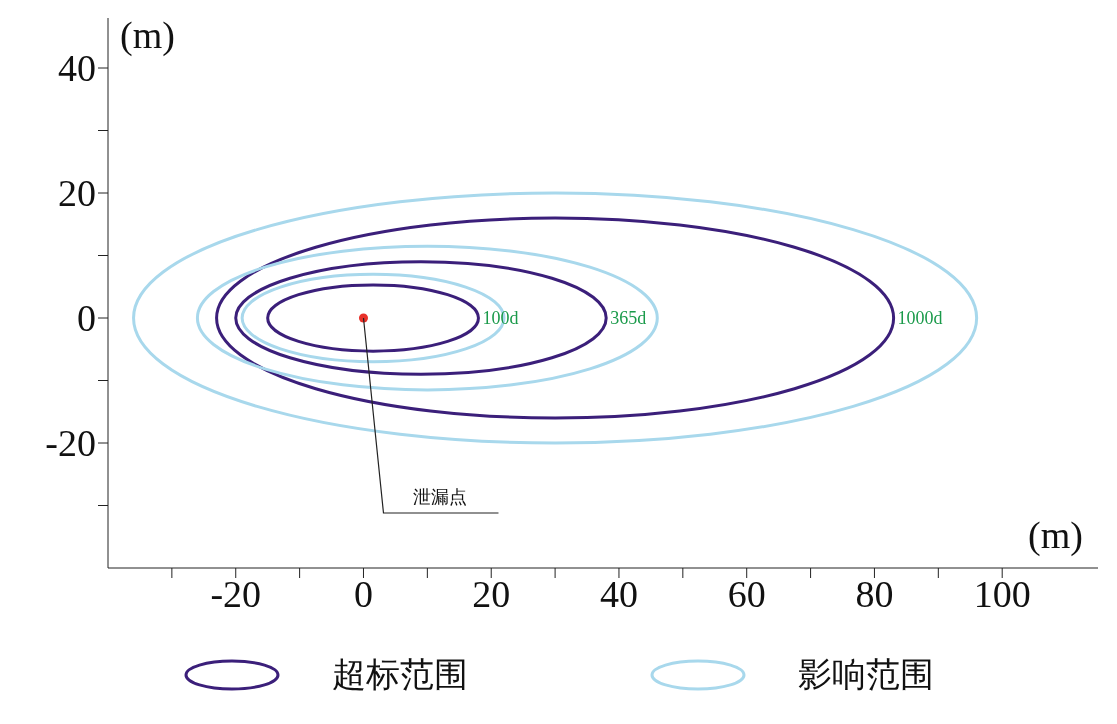 This screenshot has height=724, width=1117. What do you see at coordinates (874, 593) in the screenshot?
I see `x-tick-label: 80` at bounding box center [874, 593].